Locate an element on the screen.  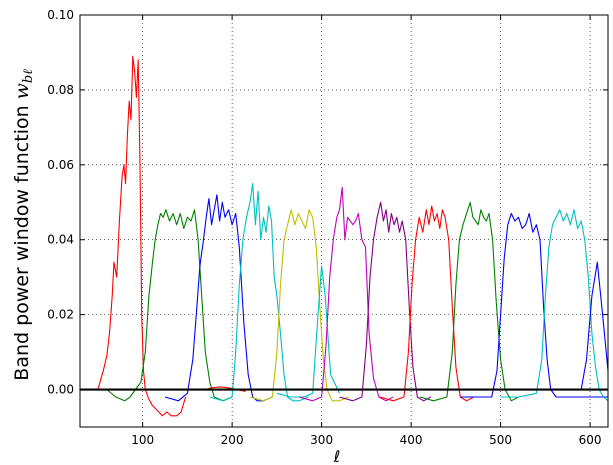
x-tick-label: 600 is located at coordinates (590, 440).